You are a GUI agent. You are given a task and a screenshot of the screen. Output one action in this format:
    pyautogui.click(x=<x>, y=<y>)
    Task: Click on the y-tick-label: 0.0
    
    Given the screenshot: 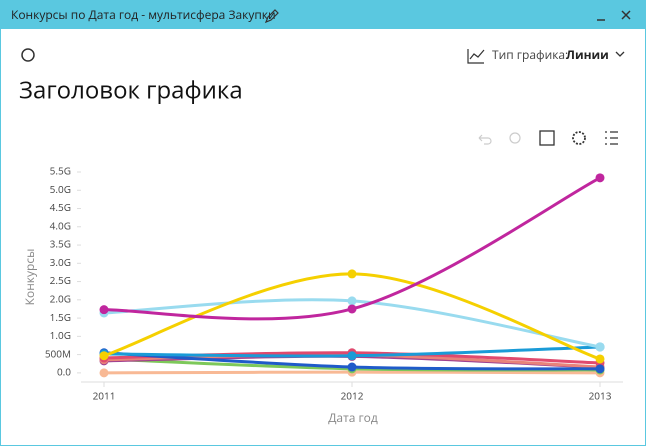 What is the action you would take?
    pyautogui.click(x=64, y=372)
    